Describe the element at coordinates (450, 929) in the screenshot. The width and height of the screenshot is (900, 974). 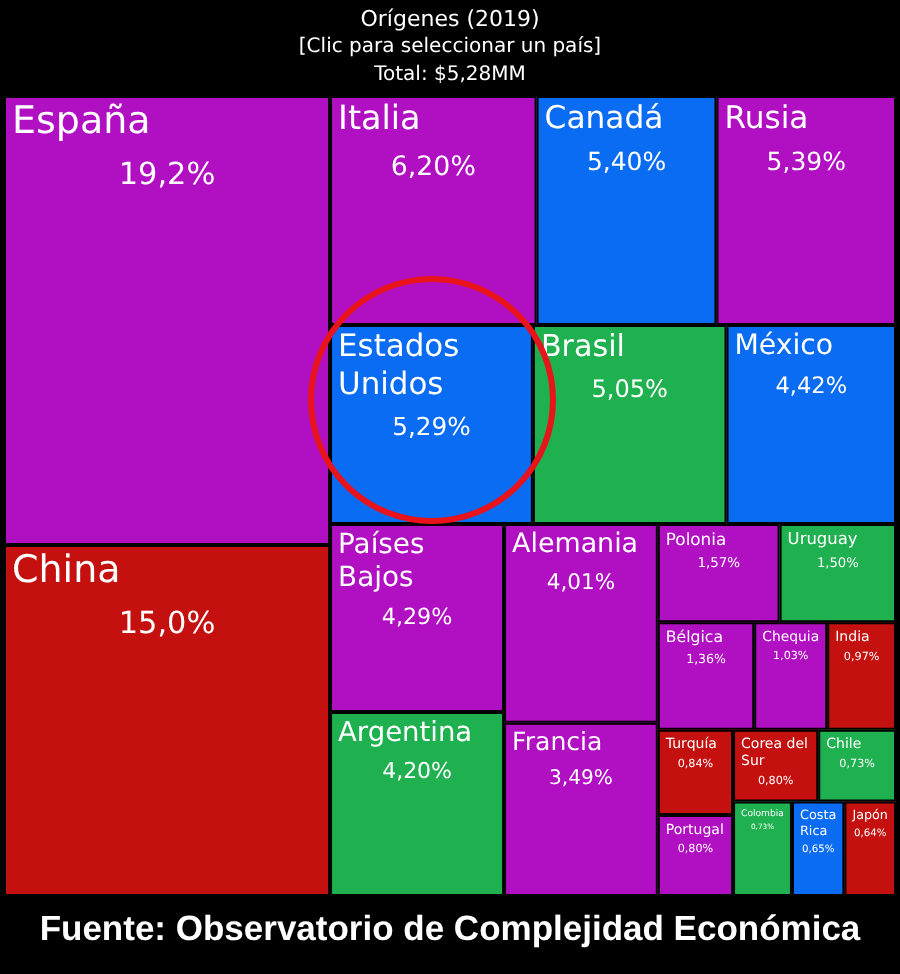
I see `source-note: Fuente: Observatorio de Complejidad Económica` at that location.